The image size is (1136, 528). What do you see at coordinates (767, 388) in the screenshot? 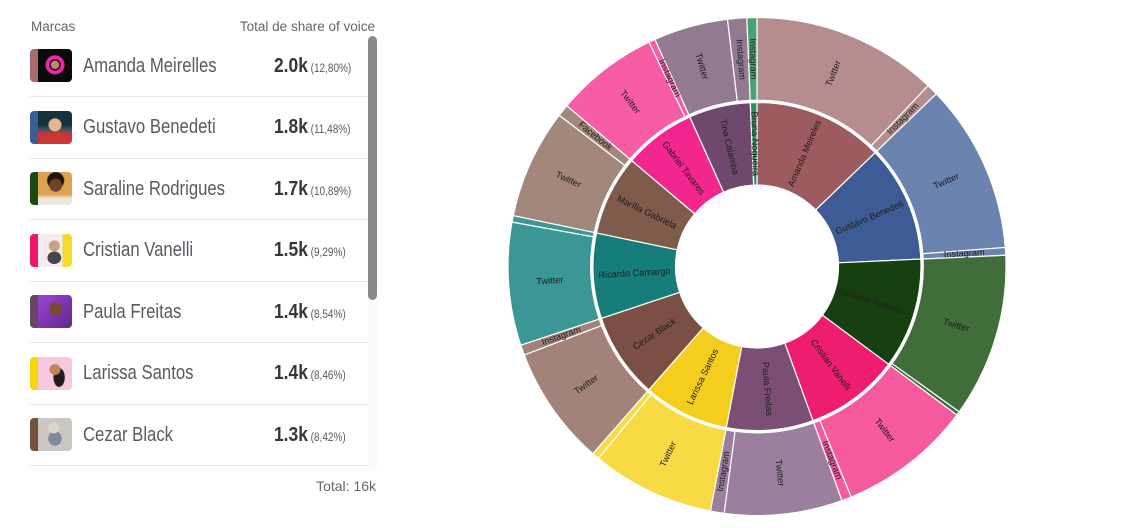
I see `svg-text: Paula Freitas` at bounding box center [767, 388].